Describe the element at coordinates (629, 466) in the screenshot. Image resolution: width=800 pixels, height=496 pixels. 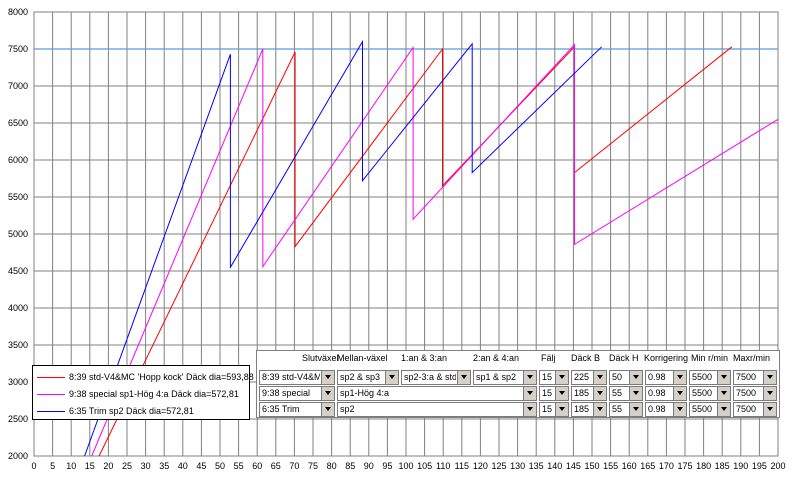
I see `x-tick-label: 160` at that location.